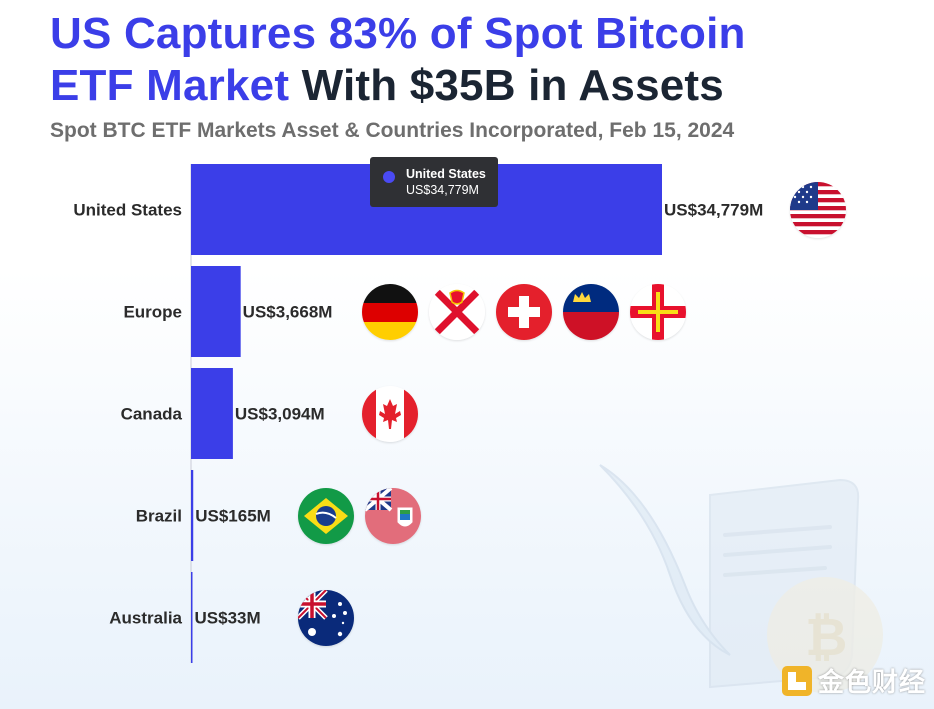 The image size is (934, 709). I want to click on tooltip-series-dot, so click(389, 177).